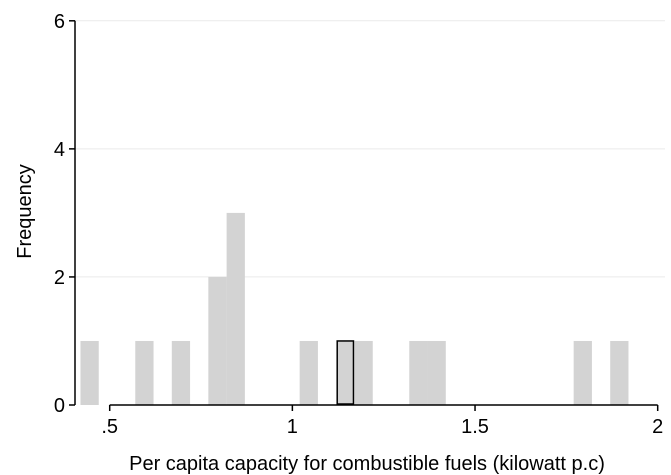  I want to click on y-tick-label: 2, so click(59, 278).